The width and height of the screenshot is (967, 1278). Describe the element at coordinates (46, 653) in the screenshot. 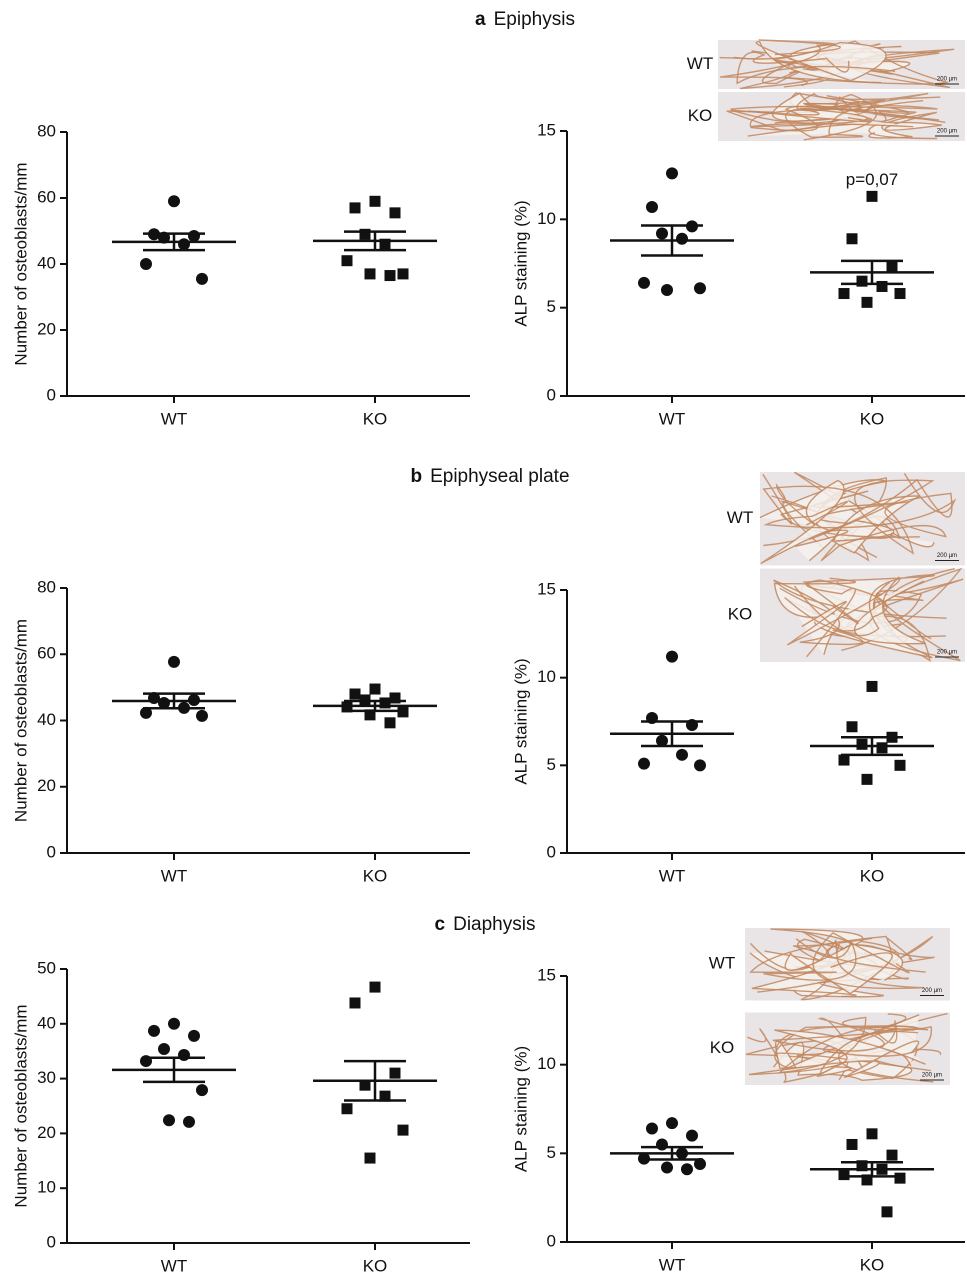

I see `y-tick-label: 60` at that location.